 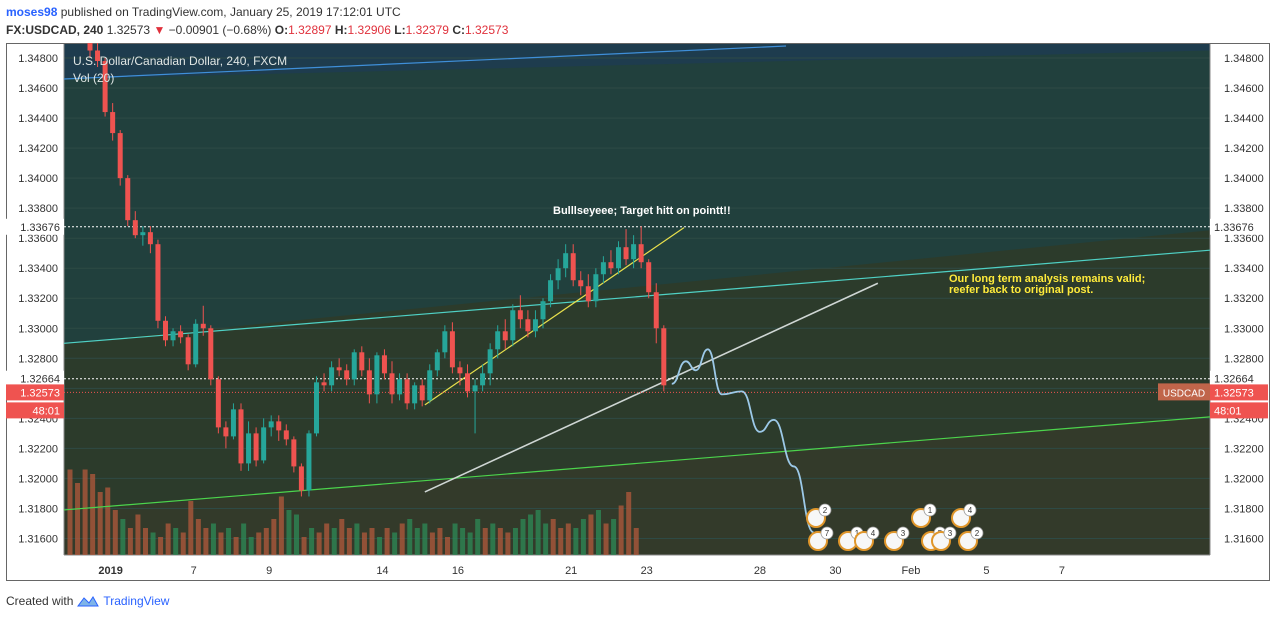 I want to click on created-with-text: Created with, so click(x=40, y=601).